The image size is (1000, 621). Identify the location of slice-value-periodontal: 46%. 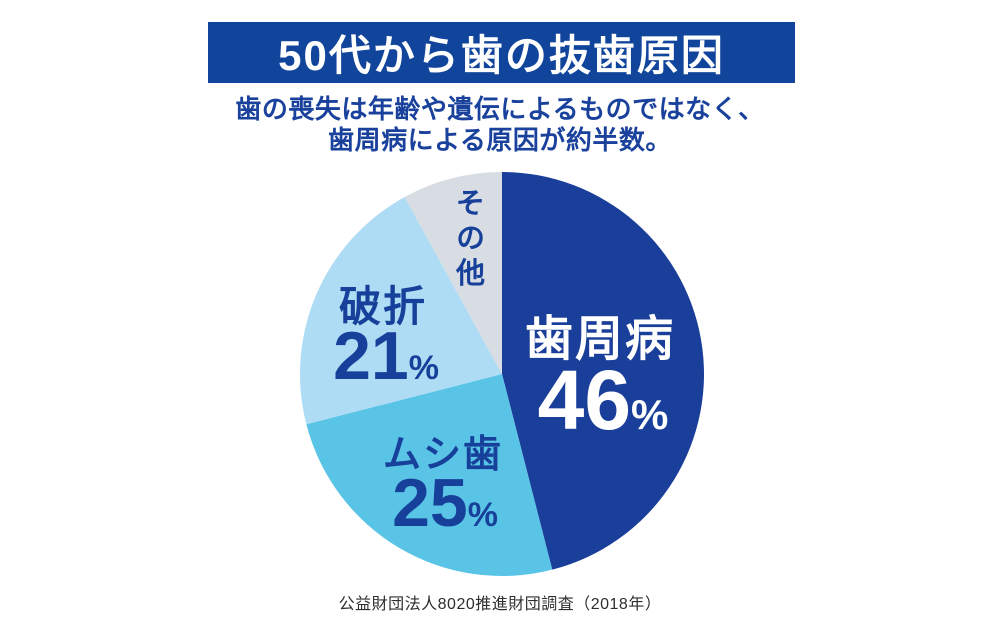
(603, 400).